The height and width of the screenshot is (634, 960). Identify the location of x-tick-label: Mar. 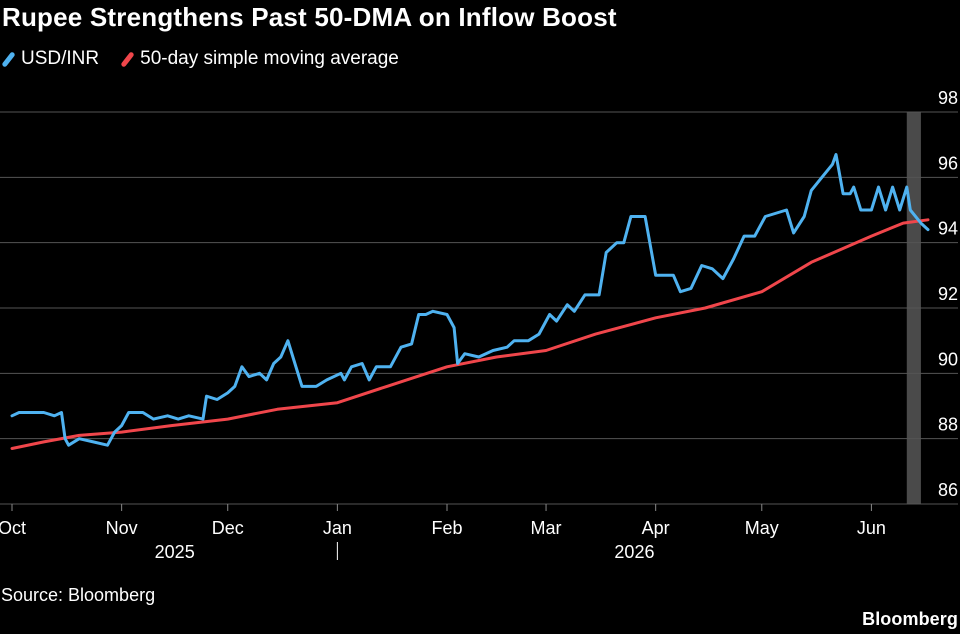
(546, 528).